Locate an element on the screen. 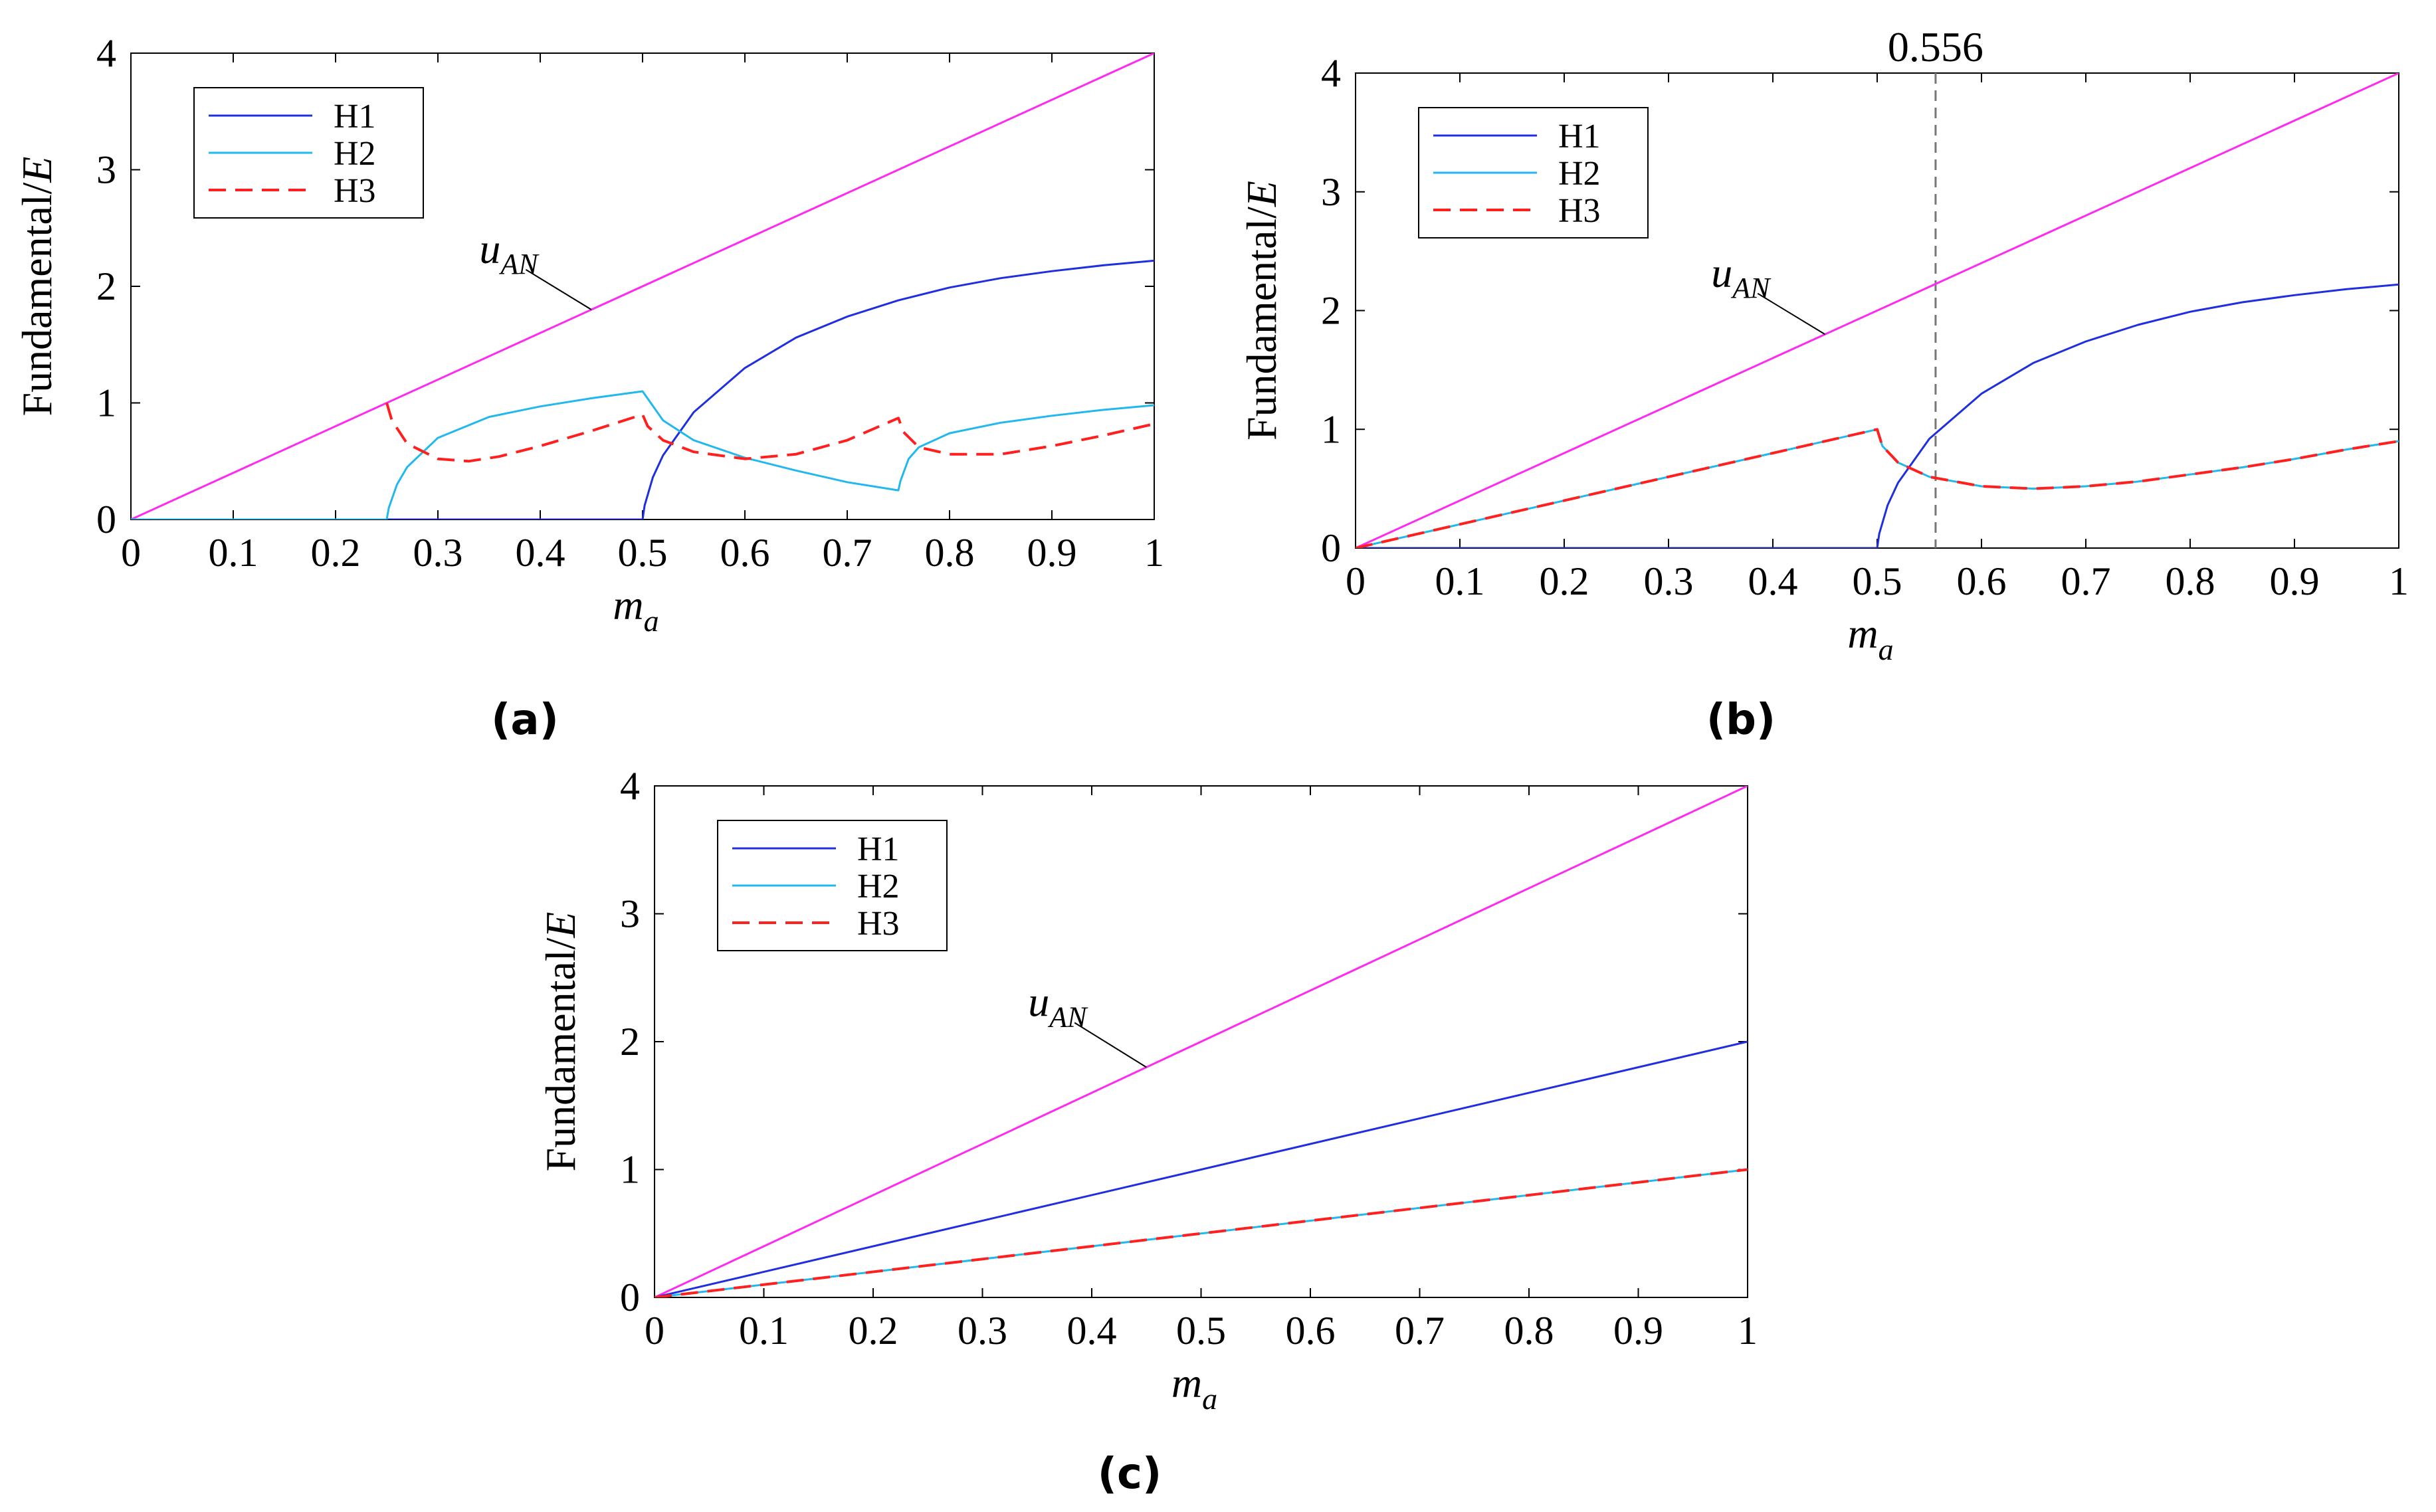 The width and height of the screenshot is (2436, 1512). panel-caption: (c) is located at coordinates (1130, 1474).